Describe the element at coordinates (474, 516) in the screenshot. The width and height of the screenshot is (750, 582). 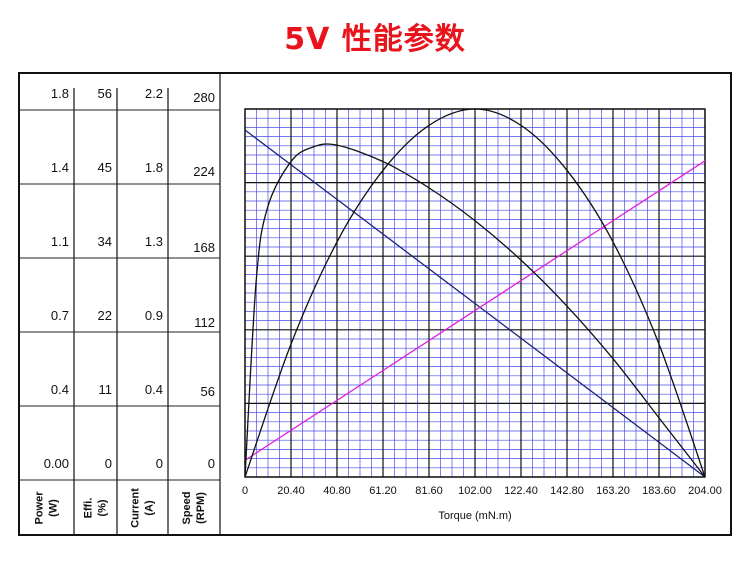
I see `x-axis-label: Torque (mN.m)` at that location.